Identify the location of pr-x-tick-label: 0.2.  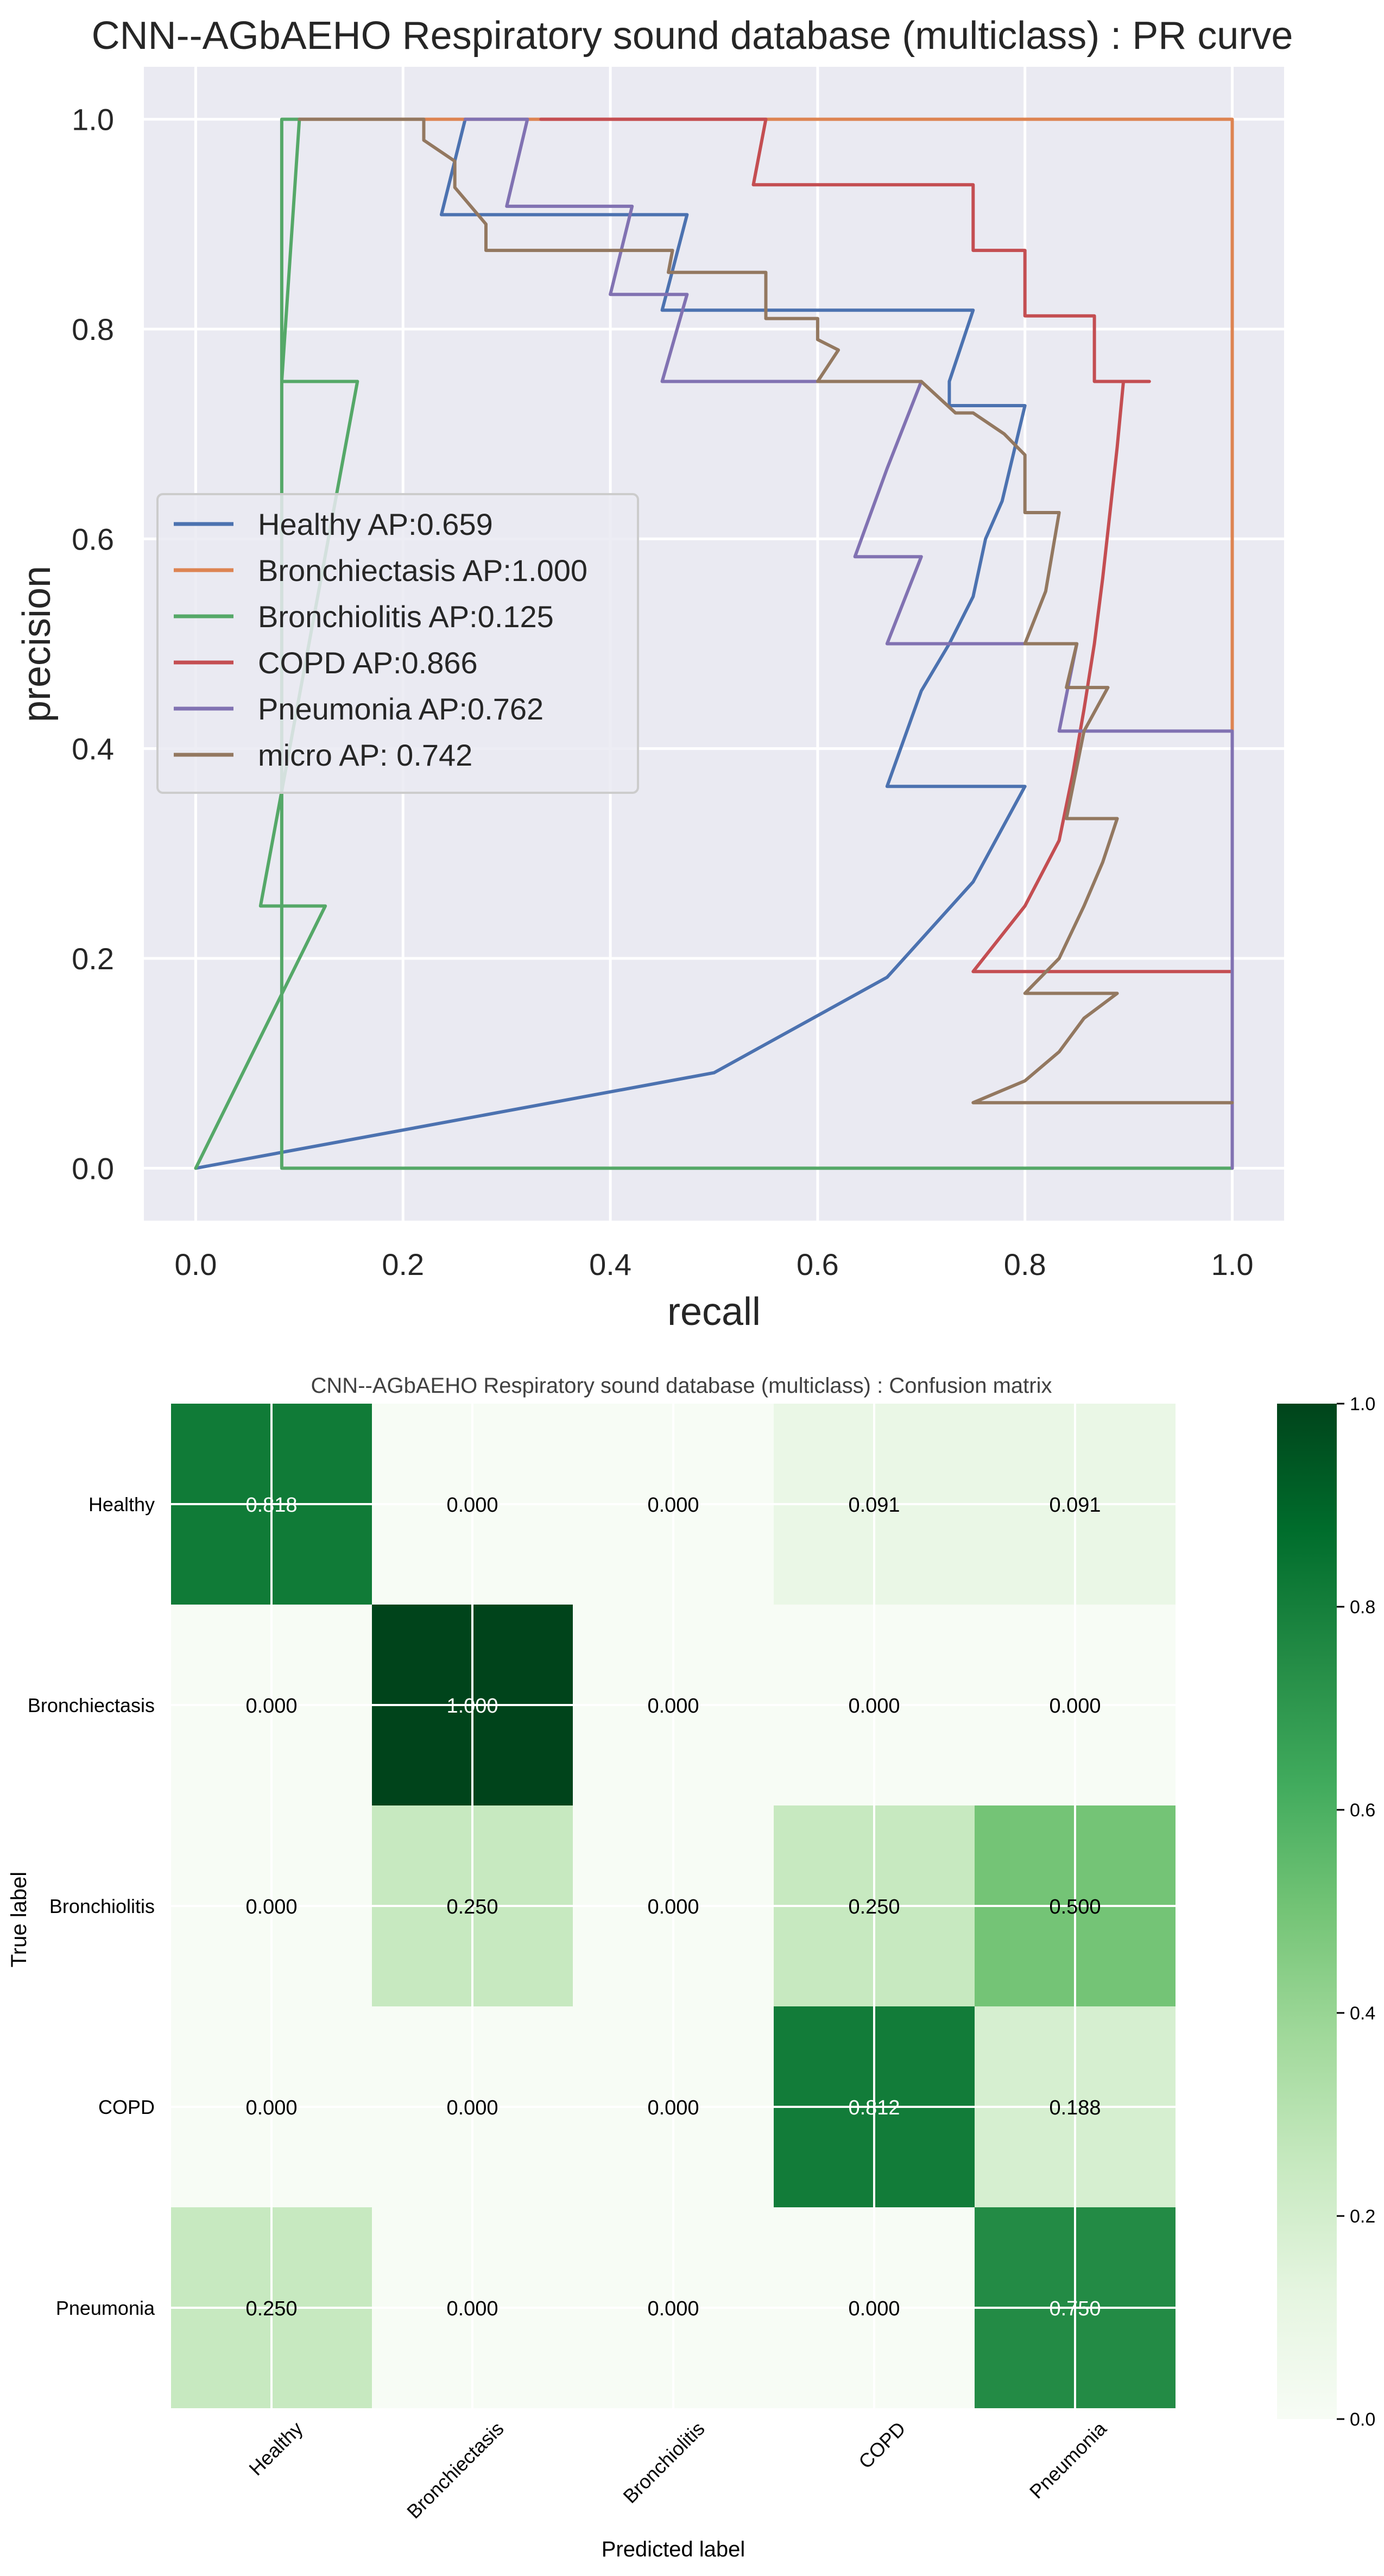
(403, 1264).